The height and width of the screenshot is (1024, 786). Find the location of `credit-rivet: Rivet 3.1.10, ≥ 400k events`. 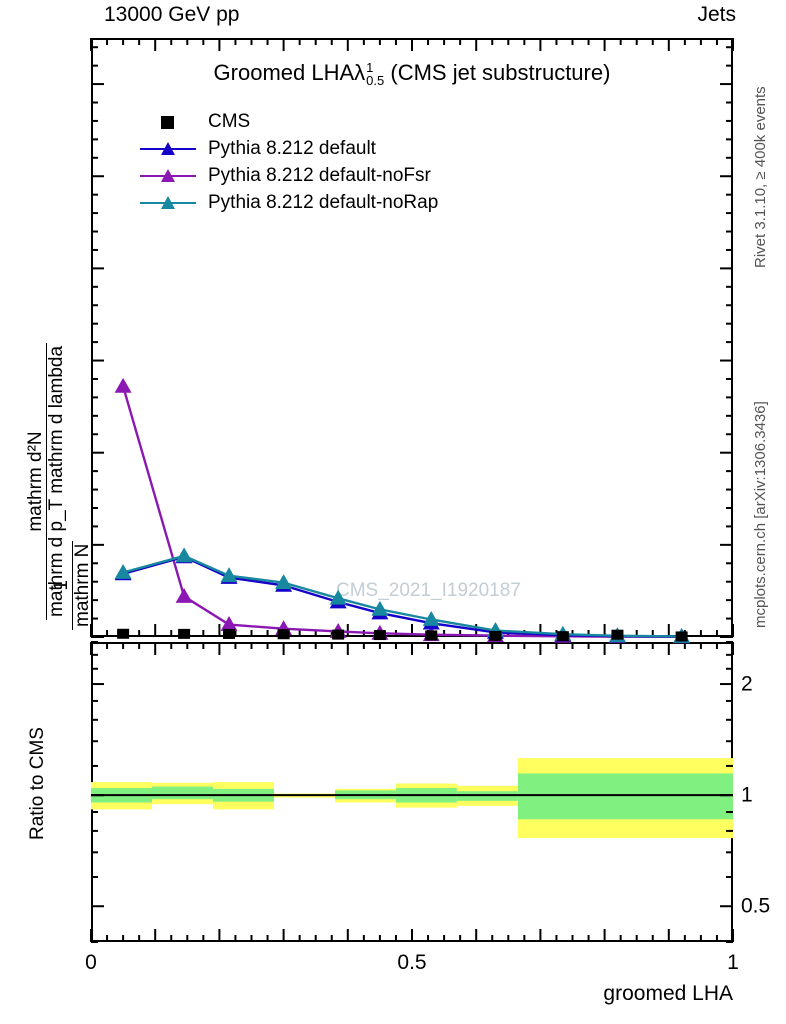

credit-rivet: Rivet 3.1.10, ≥ 400k events is located at coordinates (760, 177).